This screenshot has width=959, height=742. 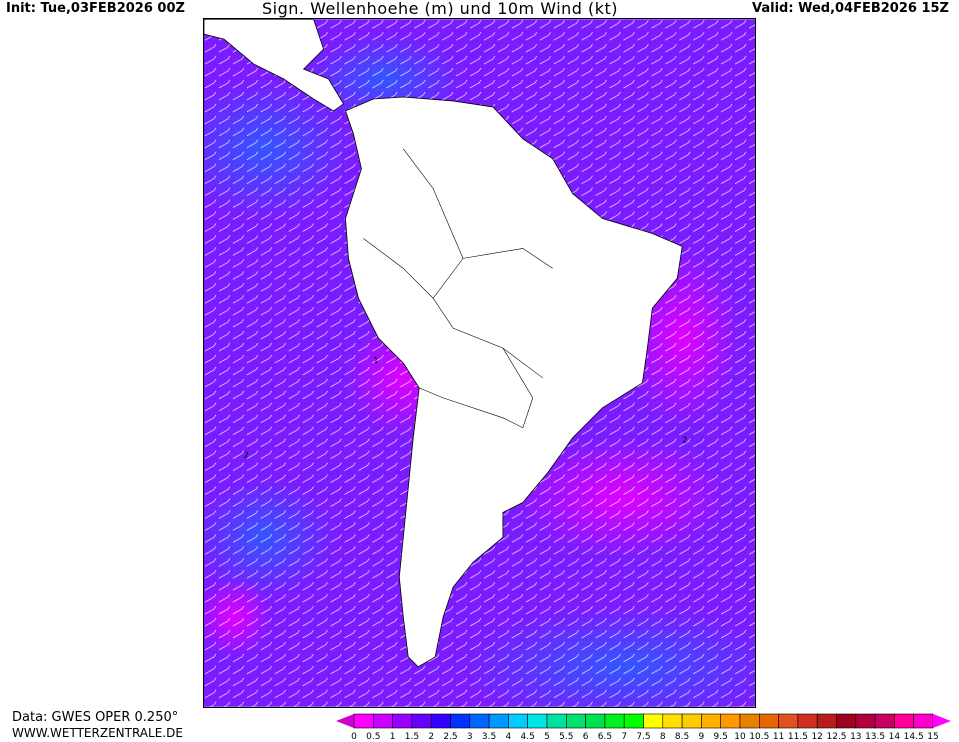 What do you see at coordinates (469, 737) in the screenshot?
I see `legend-label: 3` at bounding box center [469, 737].